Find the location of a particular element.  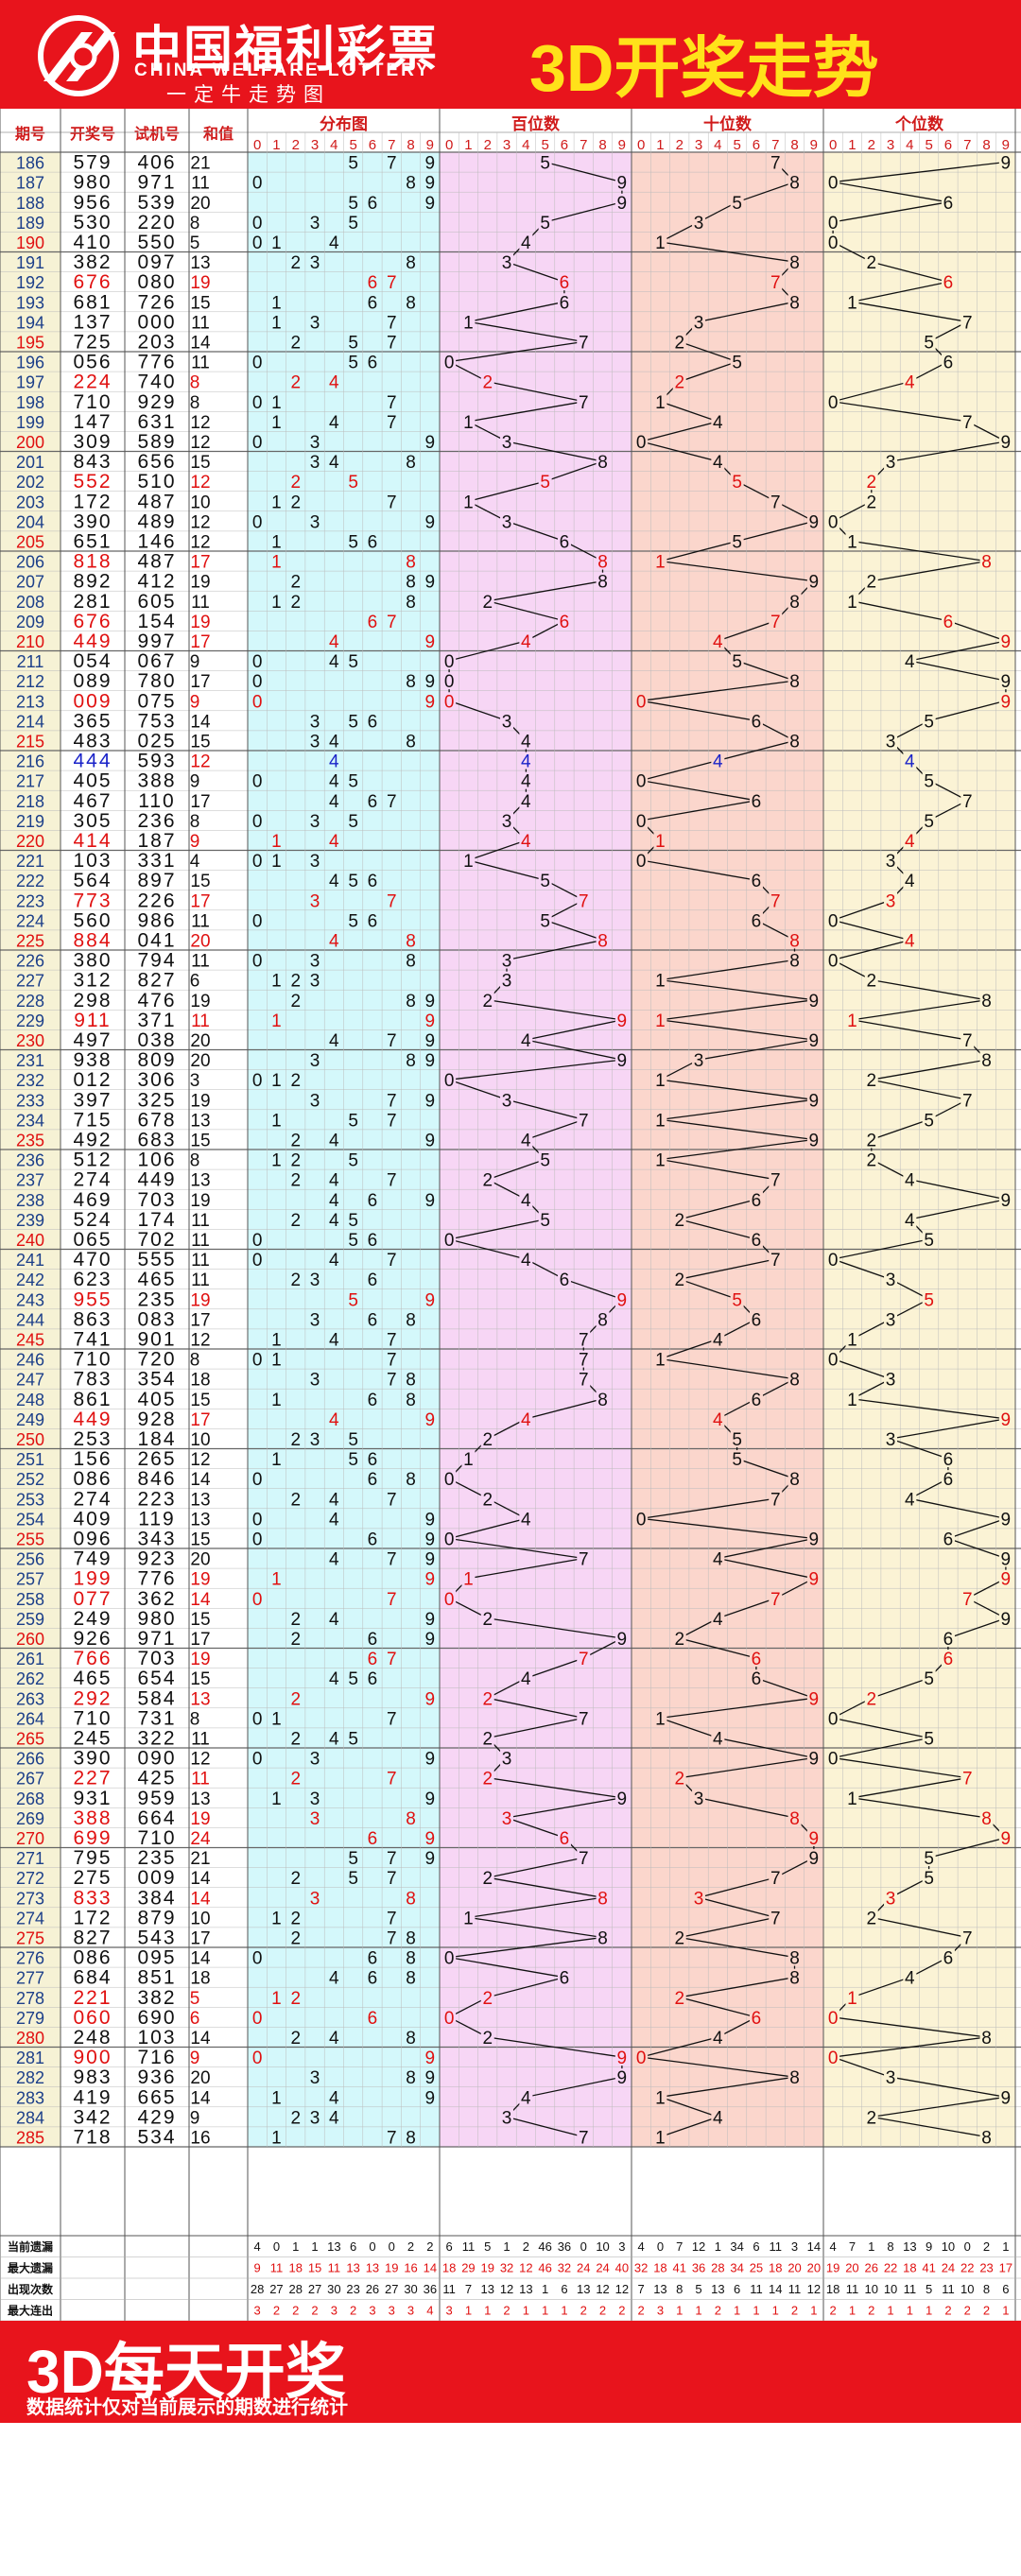

draw-number: 983 is located at coordinates (93, 2077).